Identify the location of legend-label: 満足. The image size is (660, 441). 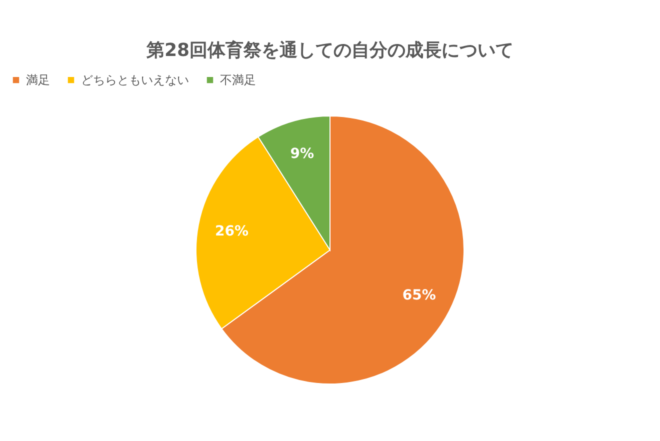
(38, 80).